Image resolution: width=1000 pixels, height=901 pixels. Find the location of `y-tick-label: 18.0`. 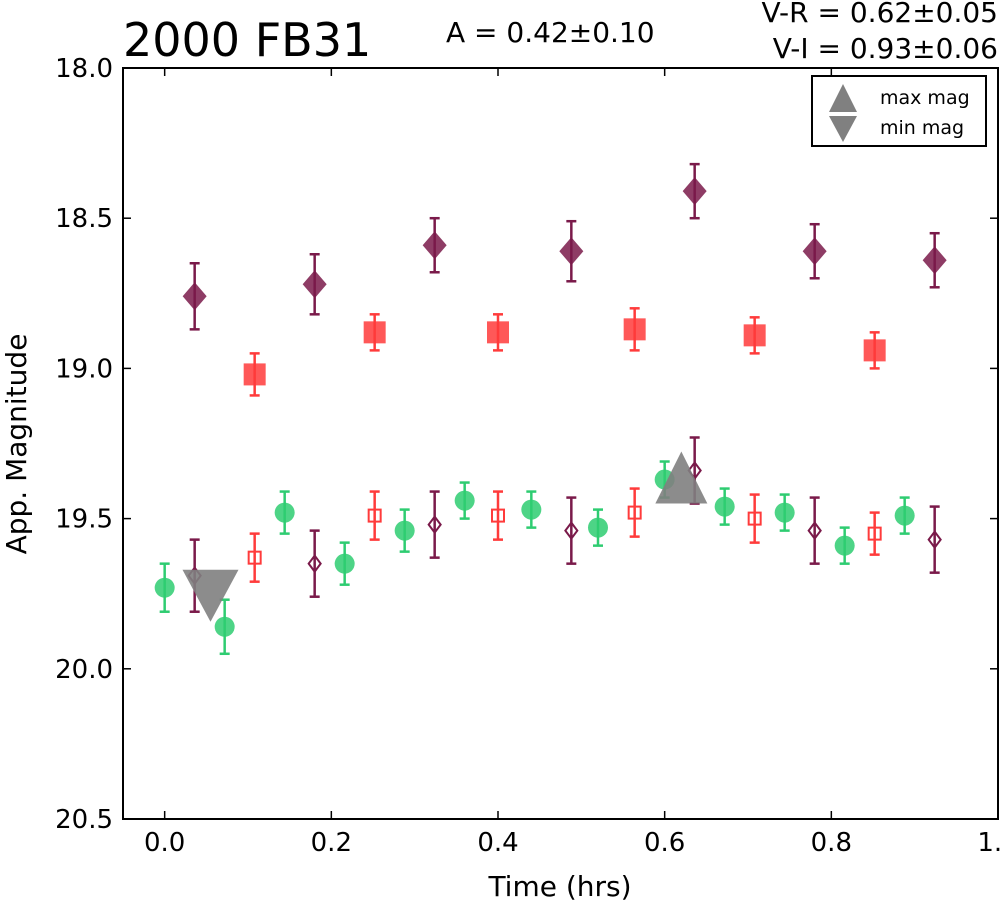

y-tick-label: 18.0 is located at coordinates (84, 69).